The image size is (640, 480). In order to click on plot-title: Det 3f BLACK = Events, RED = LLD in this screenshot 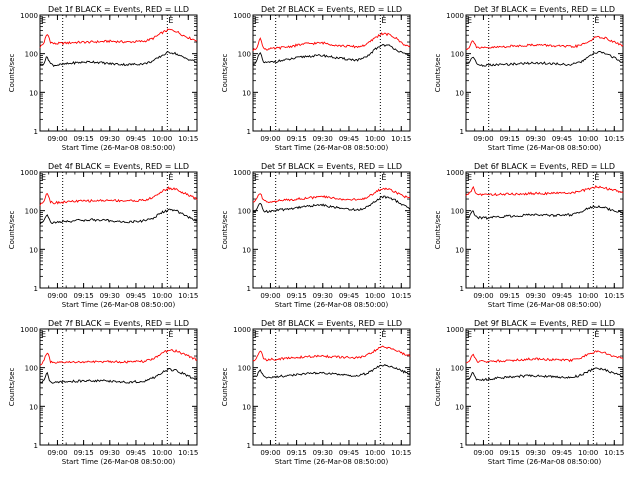, I will do `click(544, 9)`.